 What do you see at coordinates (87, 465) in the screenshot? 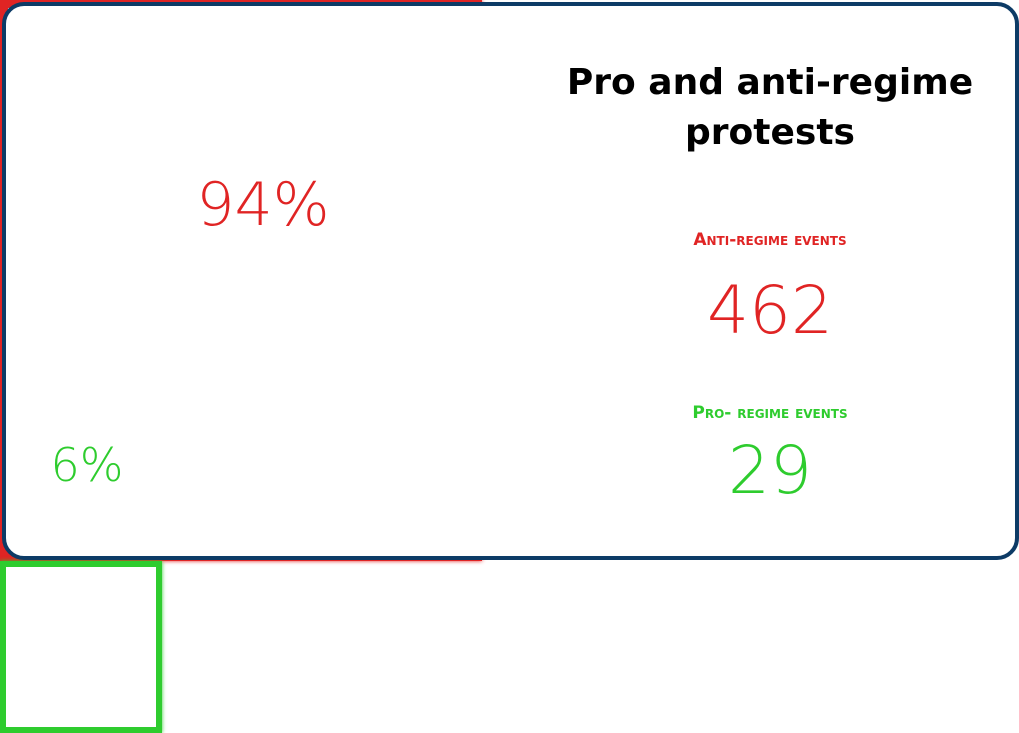
I see `percent-label: 6%` at bounding box center [87, 465].